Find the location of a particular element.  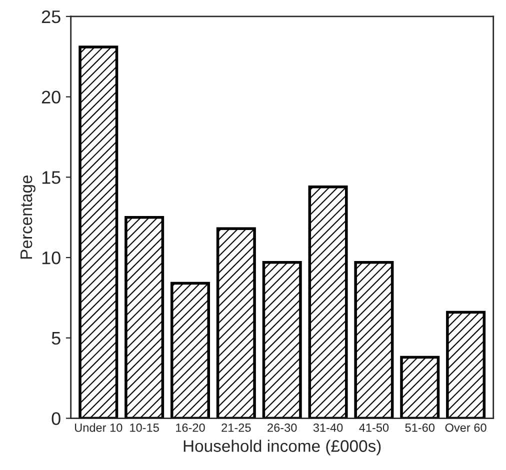

x-tick-label: 16-20 is located at coordinates (190, 427).